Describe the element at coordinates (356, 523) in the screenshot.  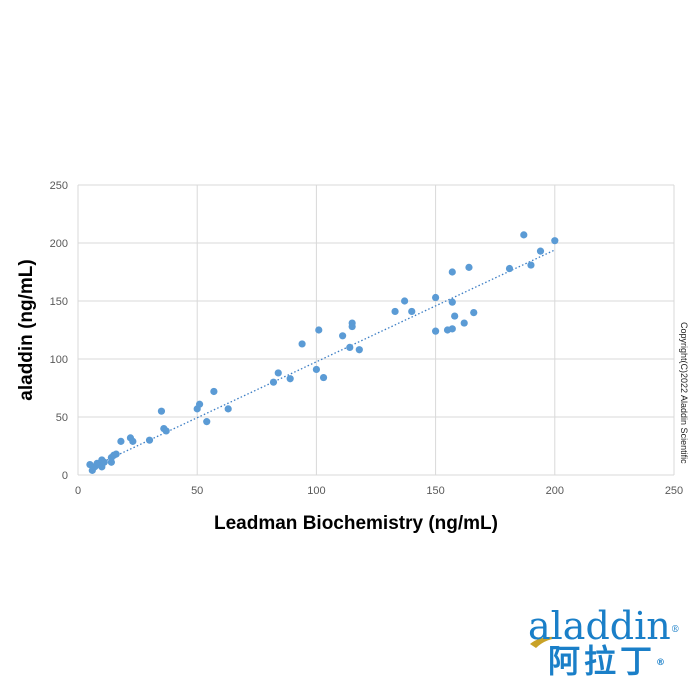
I see `x-axis-title: Leadman Biochemistry (ng/mL)` at that location.